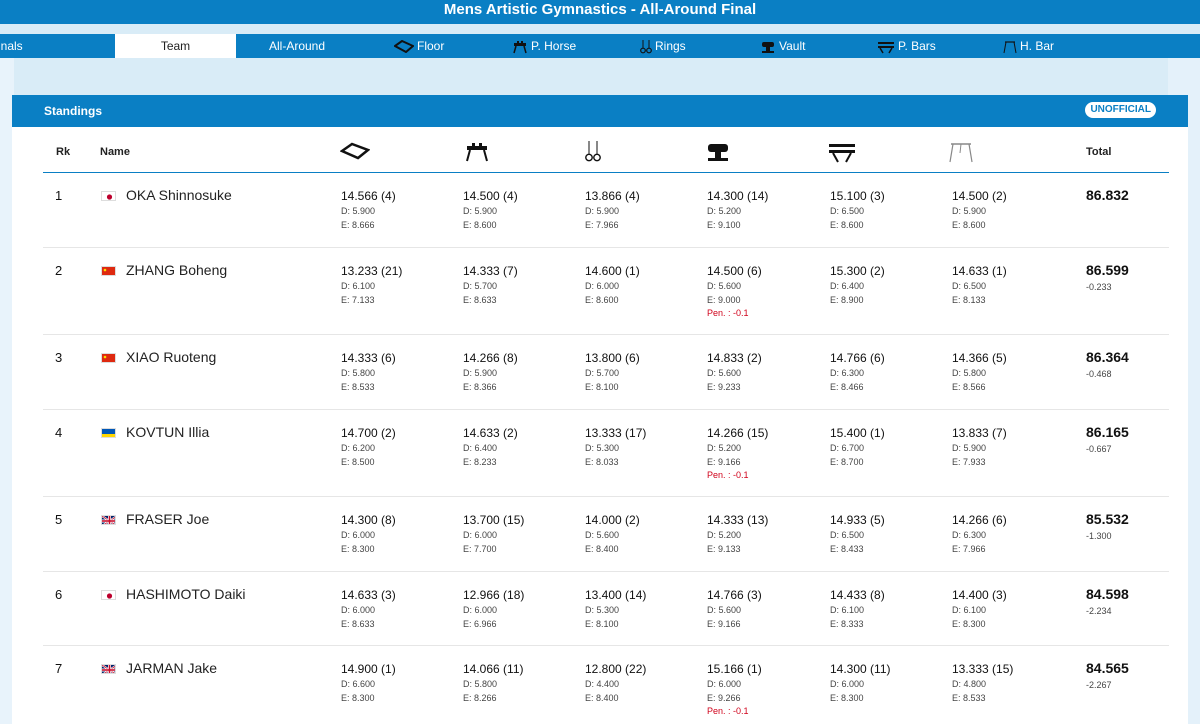 The image size is (1200, 724). I want to click on score: 14.600 (1), so click(612, 271).